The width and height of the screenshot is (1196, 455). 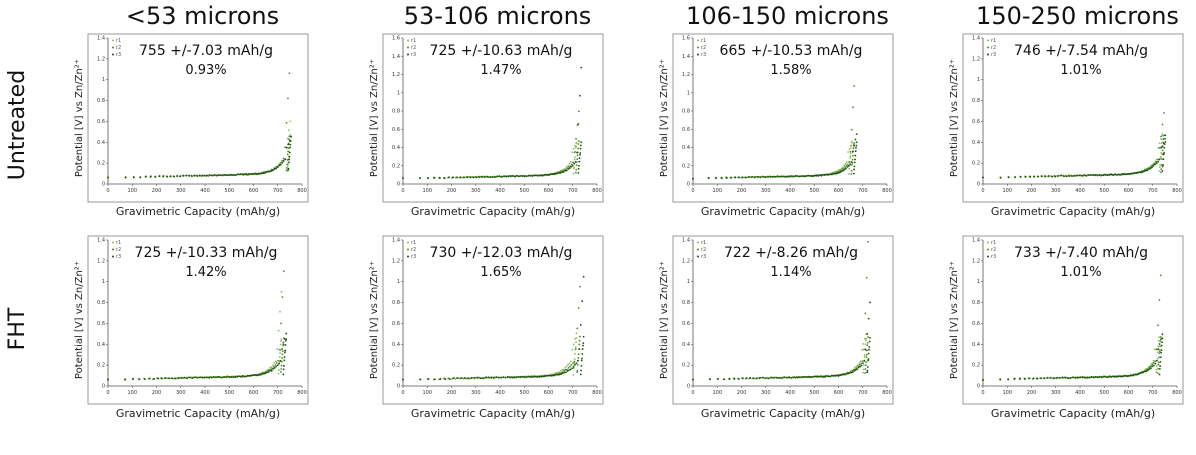 What do you see at coordinates (1104, 393) in the screenshot?
I see `x-tick-label: 500` at bounding box center [1104, 393].